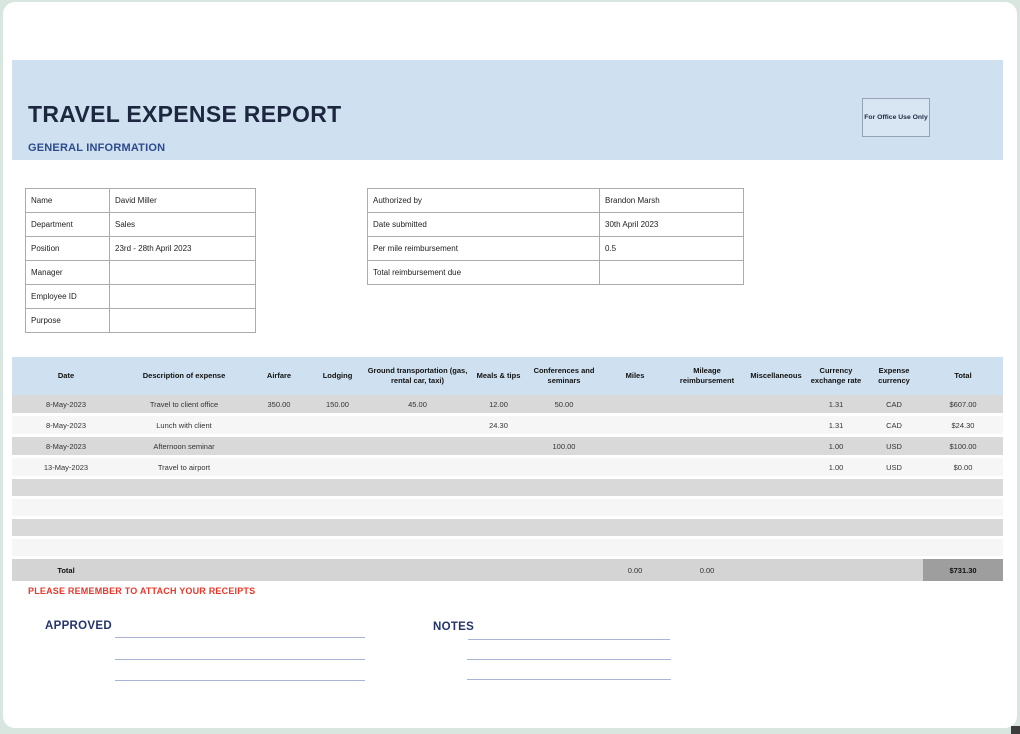 The image size is (1020, 734). Describe the element at coordinates (182, 224) in the screenshot. I see `info-value-cell: Sales` at that location.